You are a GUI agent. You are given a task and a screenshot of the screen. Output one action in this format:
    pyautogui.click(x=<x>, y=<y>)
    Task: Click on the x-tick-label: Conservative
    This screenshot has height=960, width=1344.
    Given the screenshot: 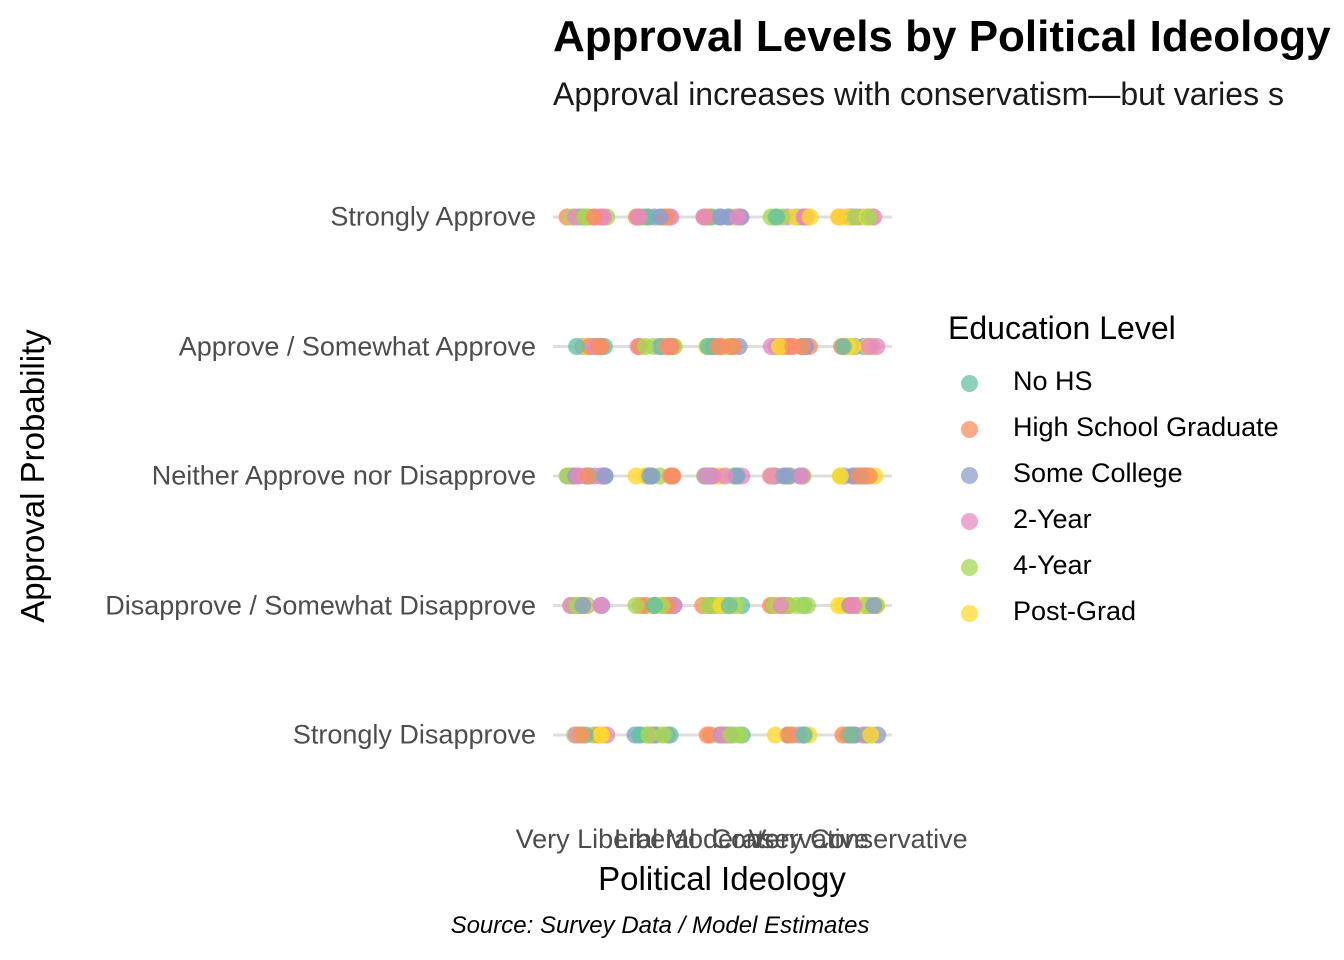 What is the action you would take?
    pyautogui.click(x=790, y=839)
    